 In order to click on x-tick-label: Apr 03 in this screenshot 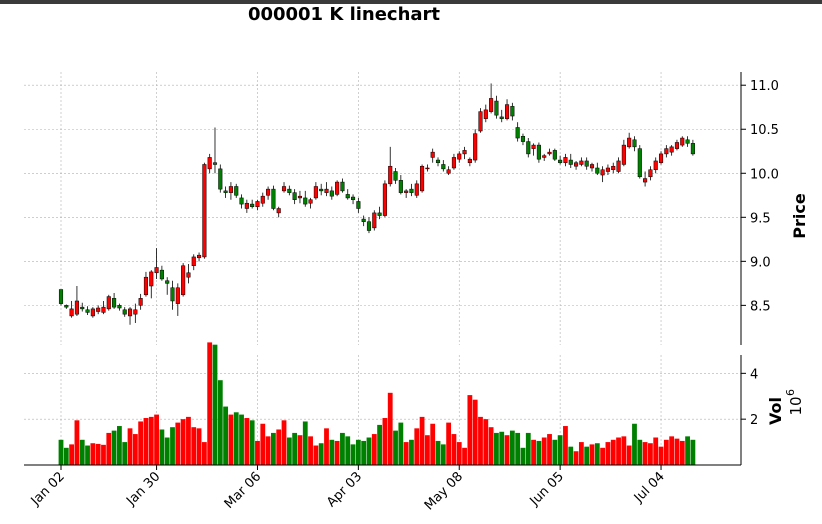, I will do `click(344, 489)`.